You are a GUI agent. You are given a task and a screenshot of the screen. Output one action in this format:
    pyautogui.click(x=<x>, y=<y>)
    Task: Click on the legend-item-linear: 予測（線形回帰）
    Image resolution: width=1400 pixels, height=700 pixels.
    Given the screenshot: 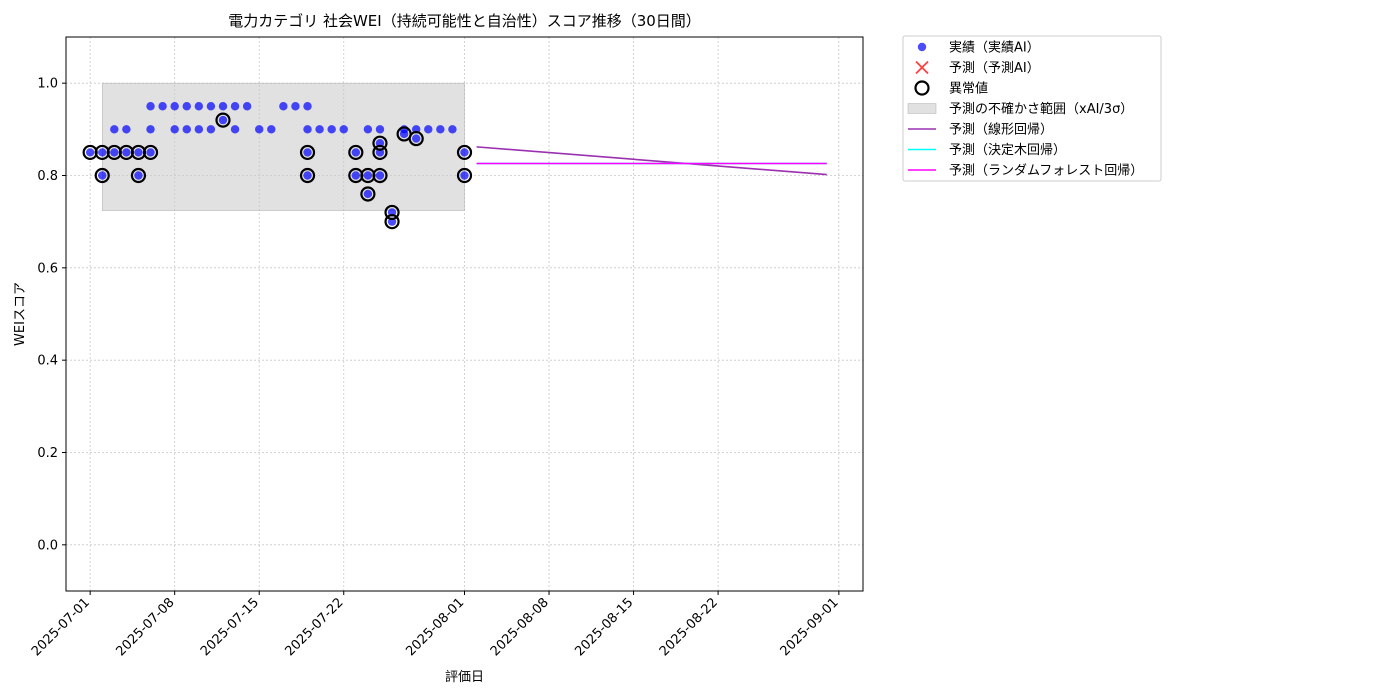 What is the action you would take?
    pyautogui.click(x=980, y=130)
    